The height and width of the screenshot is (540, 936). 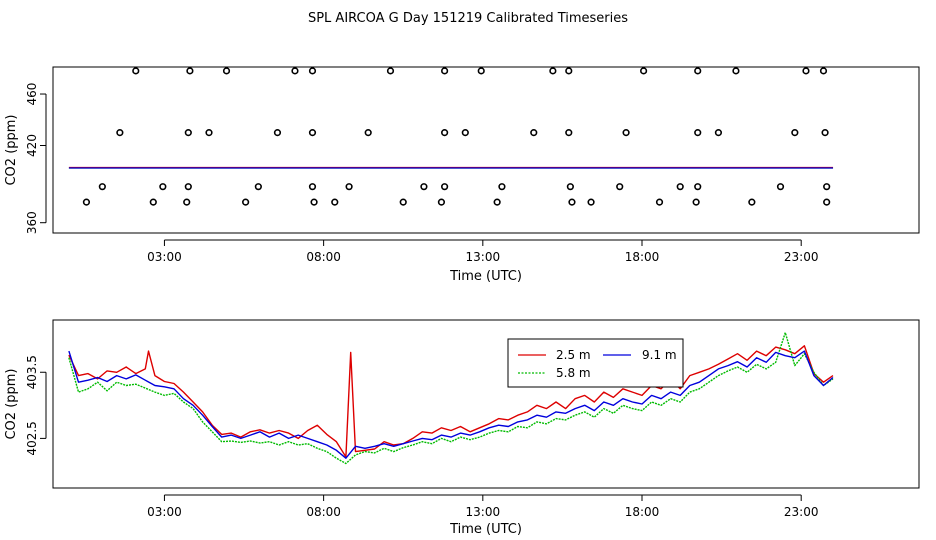 I want to click on timeseries-panel-y-tick-label: 402.5, so click(x=32, y=438).